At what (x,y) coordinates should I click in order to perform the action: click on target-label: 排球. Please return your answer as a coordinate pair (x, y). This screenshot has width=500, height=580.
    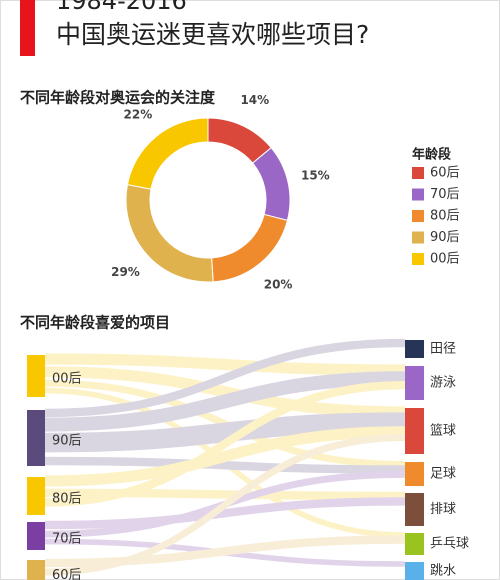
    Looking at the image, I should click on (443, 509).